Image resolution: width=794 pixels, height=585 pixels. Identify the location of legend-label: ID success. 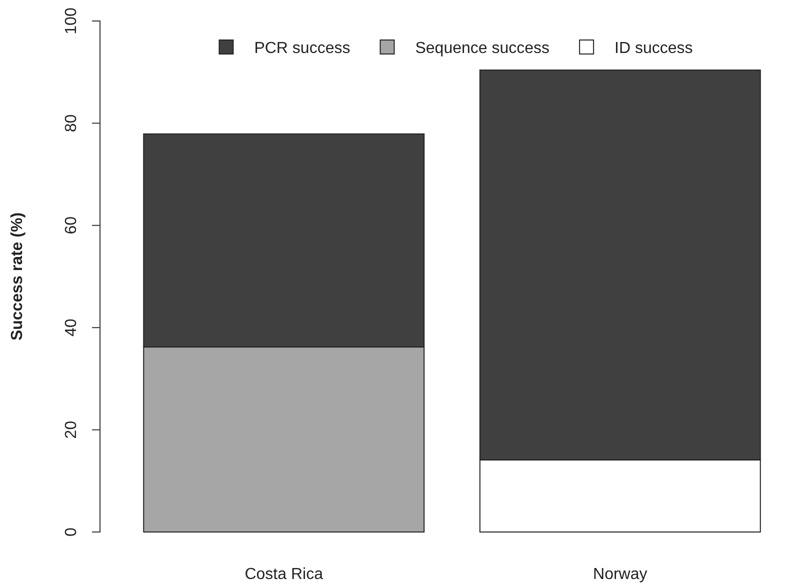
(653, 48).